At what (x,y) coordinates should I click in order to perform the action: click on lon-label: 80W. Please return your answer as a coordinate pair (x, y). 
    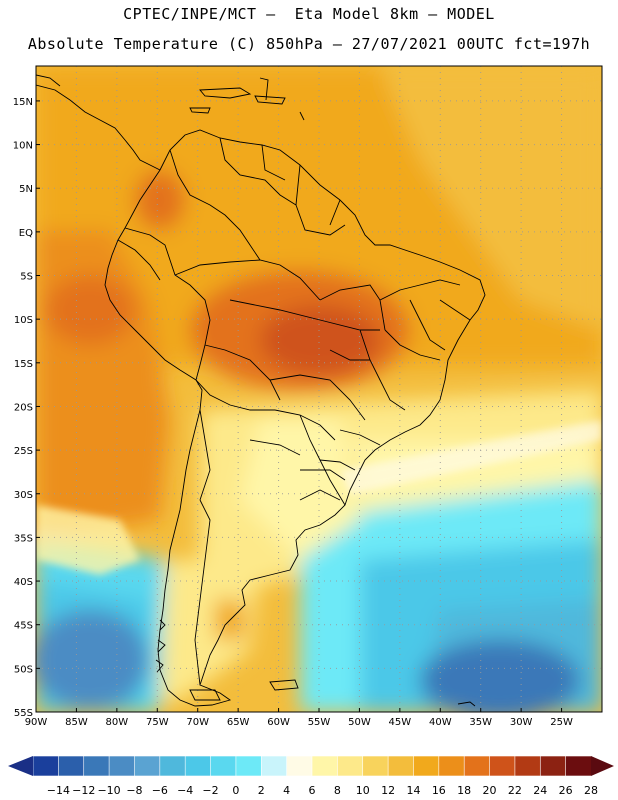
    Looking at the image, I should click on (117, 722).